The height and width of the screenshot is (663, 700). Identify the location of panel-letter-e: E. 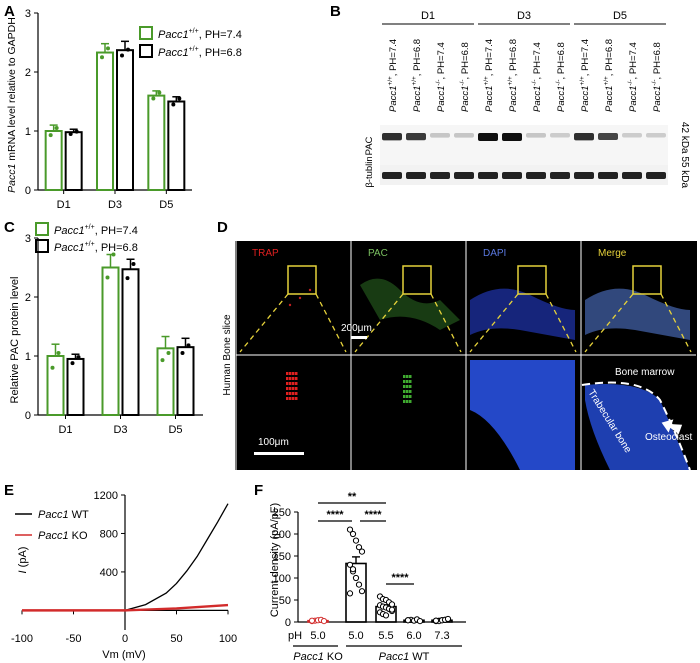
(9, 490).